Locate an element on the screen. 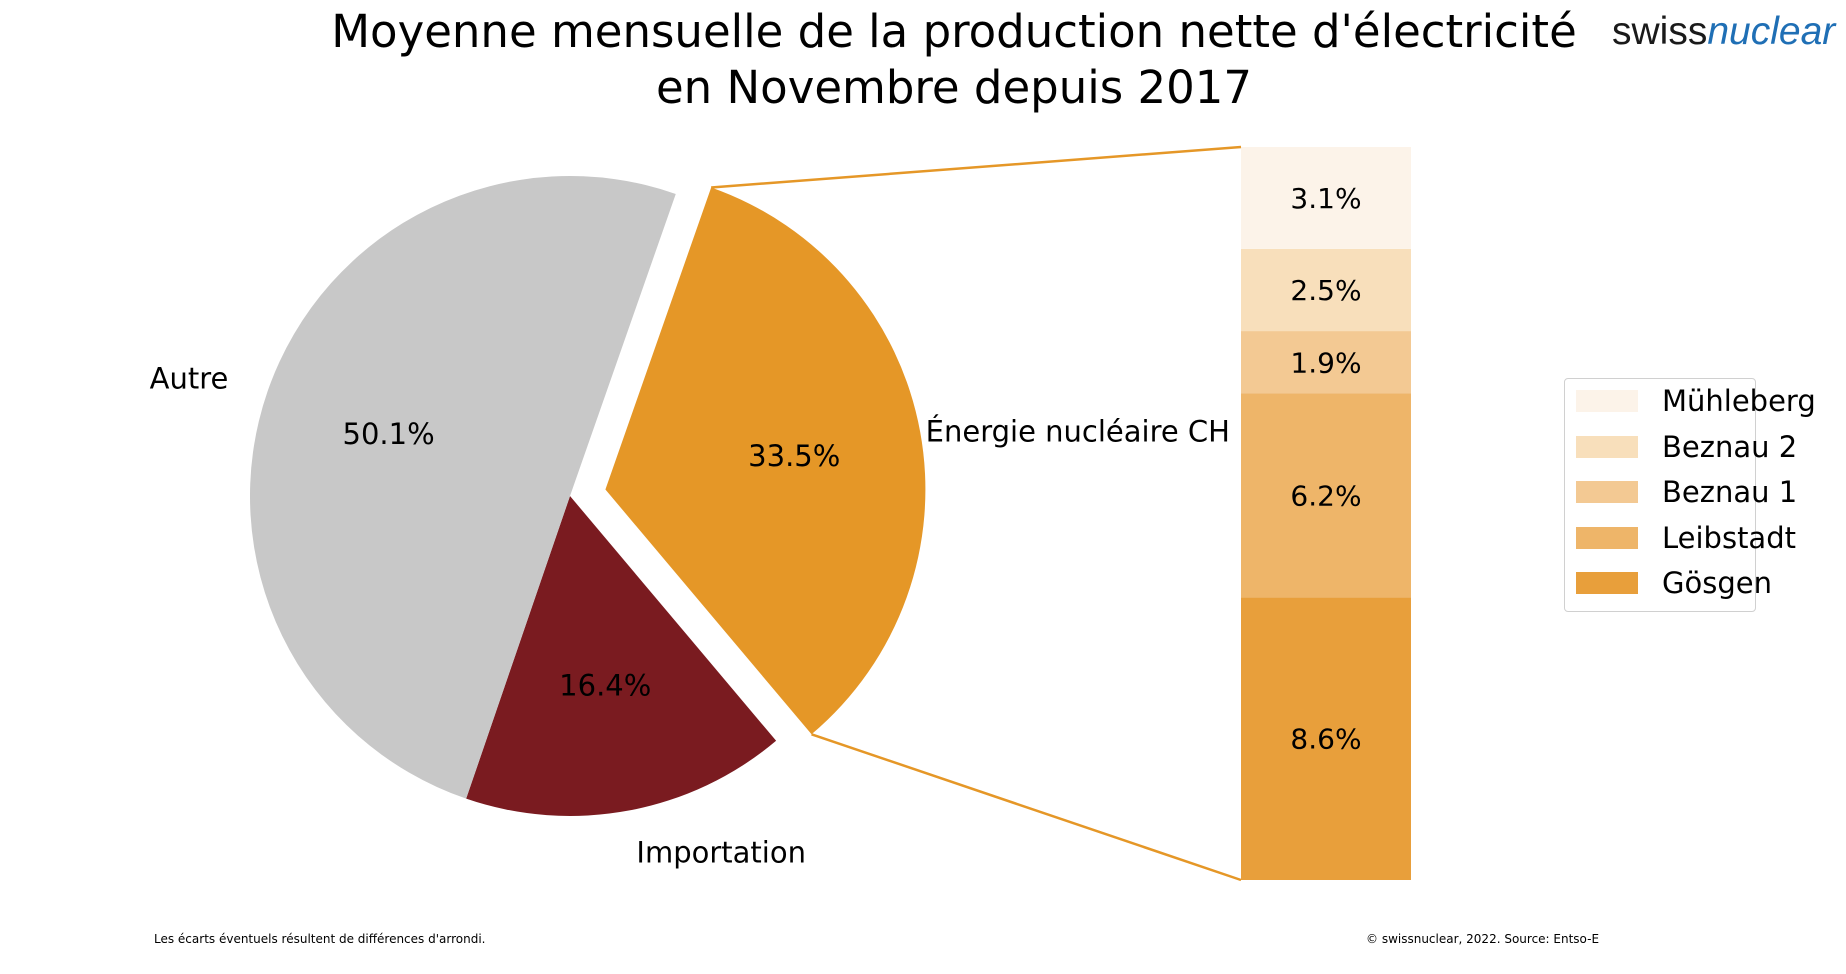  bar-value-label-leibstadt: 6.2% is located at coordinates (1325, 495).